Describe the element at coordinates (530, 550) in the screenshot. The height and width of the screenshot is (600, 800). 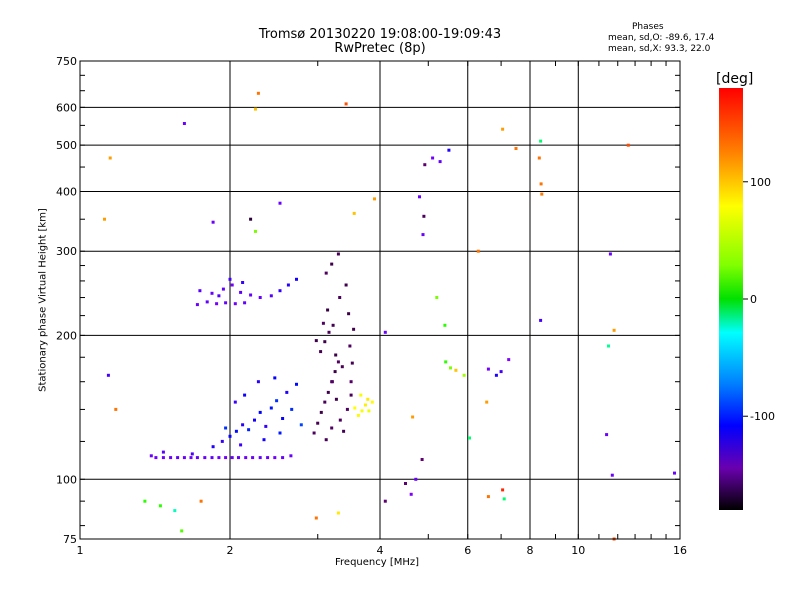
I see `x-tick-label: 8` at that location.